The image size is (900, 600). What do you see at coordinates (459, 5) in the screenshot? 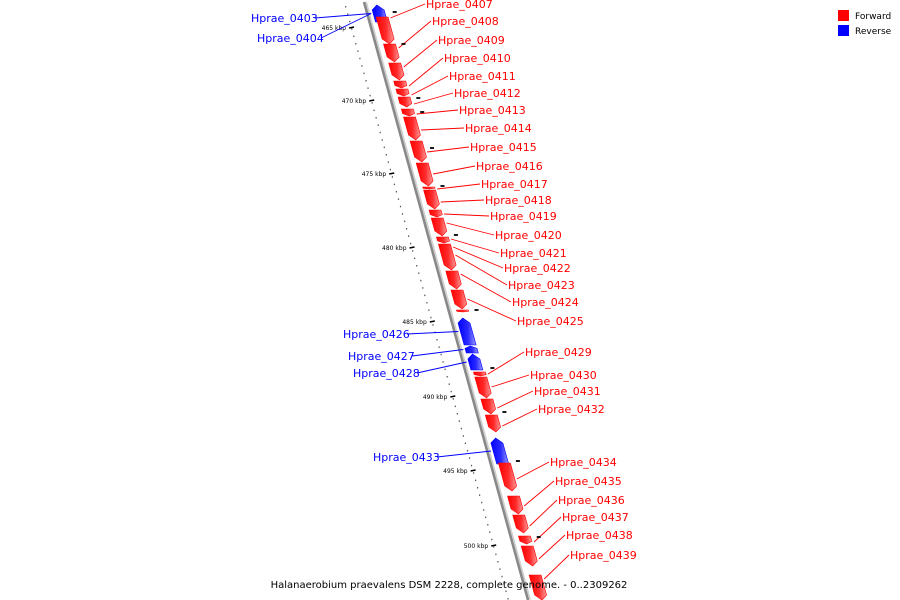
I see `gene-label-hprae-0407: Hprae_0407` at bounding box center [459, 5].